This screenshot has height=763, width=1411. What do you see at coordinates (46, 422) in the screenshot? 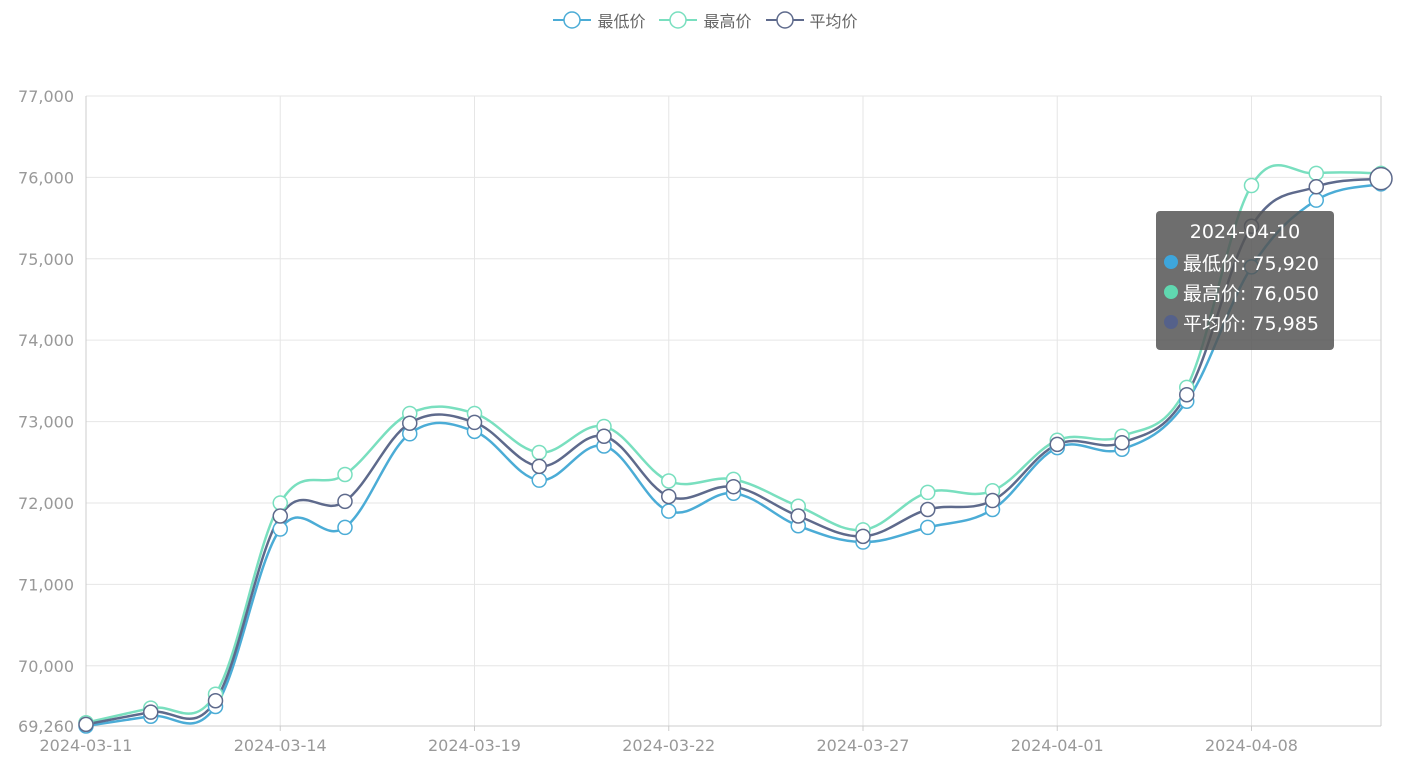
I see `y-tick-label: 73,000` at bounding box center [46, 422].